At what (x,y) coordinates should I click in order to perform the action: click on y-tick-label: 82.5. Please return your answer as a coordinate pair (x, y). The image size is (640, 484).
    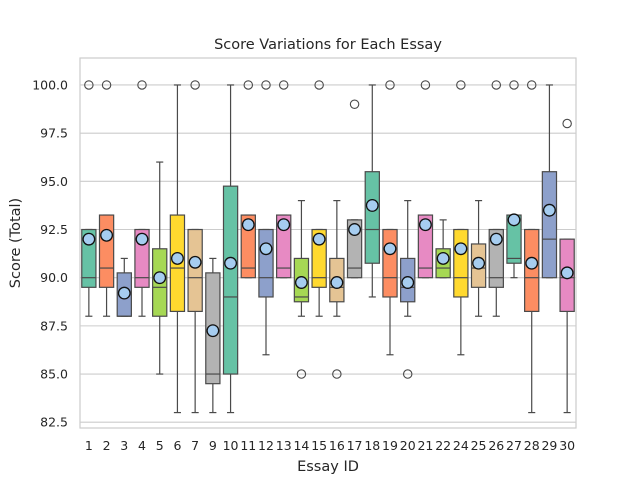
    Looking at the image, I should click on (54, 422).